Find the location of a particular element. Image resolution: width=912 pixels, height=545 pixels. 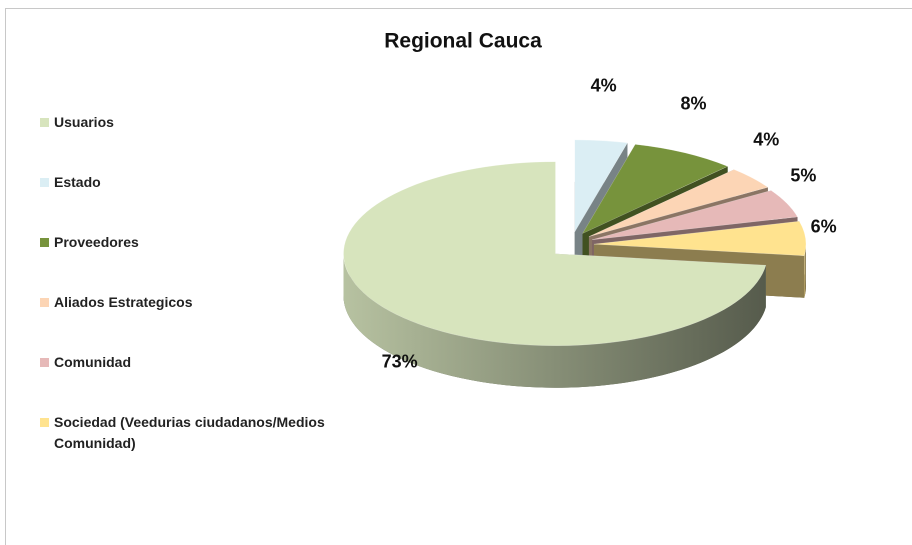

legend-item: Estado is located at coordinates (185, 182).